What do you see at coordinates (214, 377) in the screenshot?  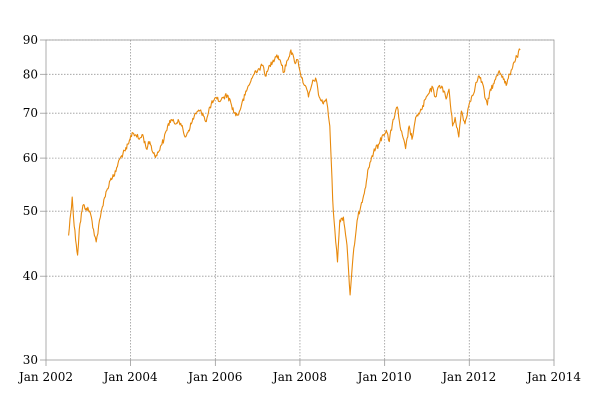 I see `x-tick-label: Jan 2006` at bounding box center [214, 377].